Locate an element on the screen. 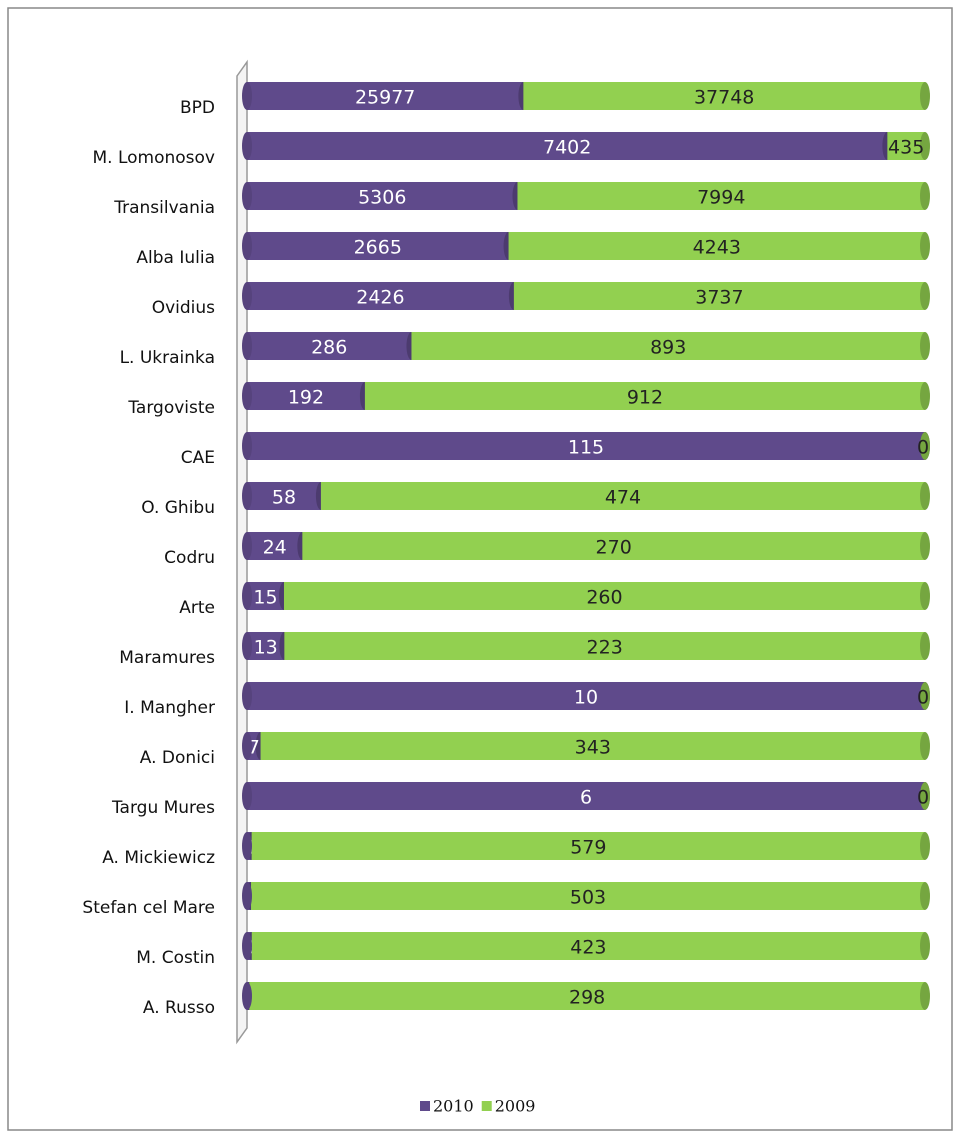 The height and width of the screenshot is (1141, 960). category-label: Stefan cel Mare is located at coordinates (148, 908).